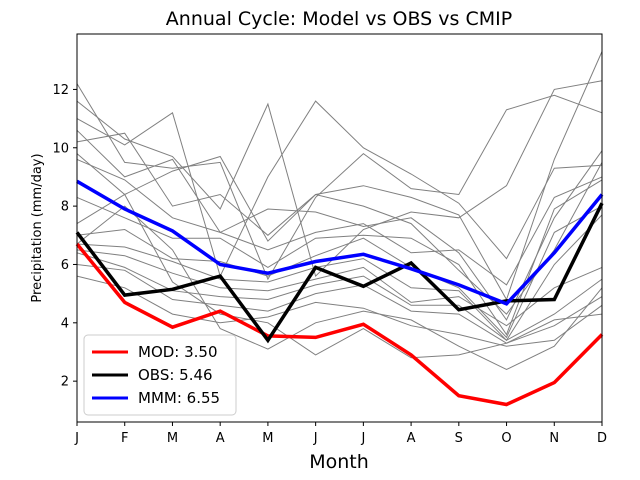 The image size is (640, 480). What do you see at coordinates (459, 438) in the screenshot?
I see `x-tick-label: S` at bounding box center [459, 438].